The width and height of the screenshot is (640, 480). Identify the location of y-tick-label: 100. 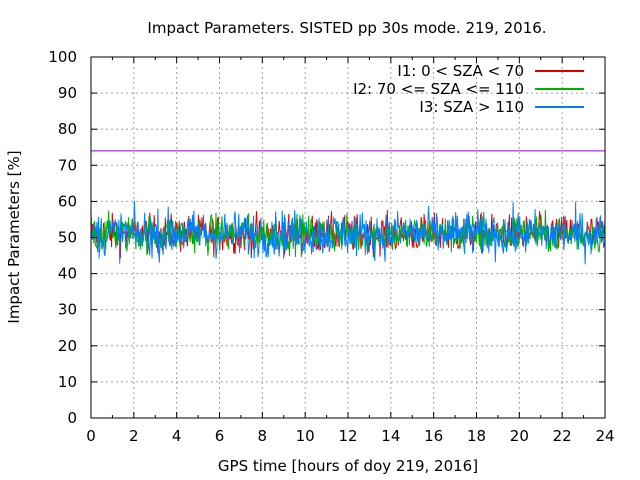
(62, 57).